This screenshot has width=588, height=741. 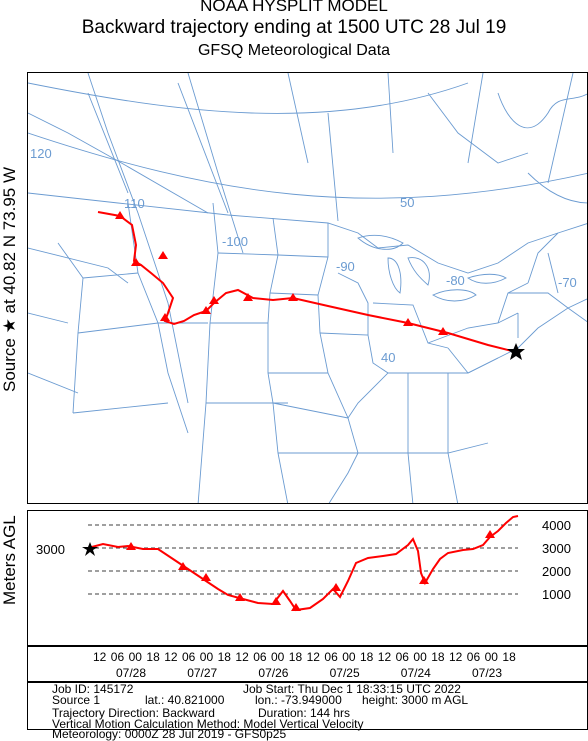 What do you see at coordinates (310, 570) in the screenshot?
I see `height-markers` at bounding box center [310, 570].